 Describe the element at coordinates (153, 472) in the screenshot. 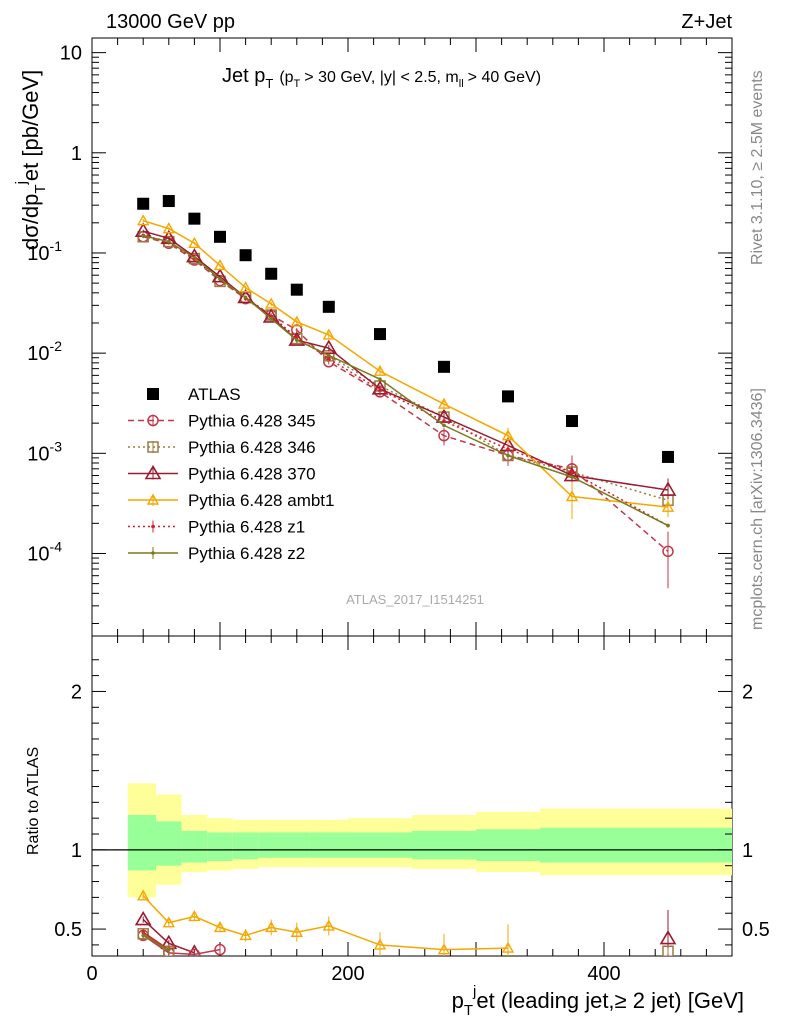

I see `legend-marker-p370` at that location.